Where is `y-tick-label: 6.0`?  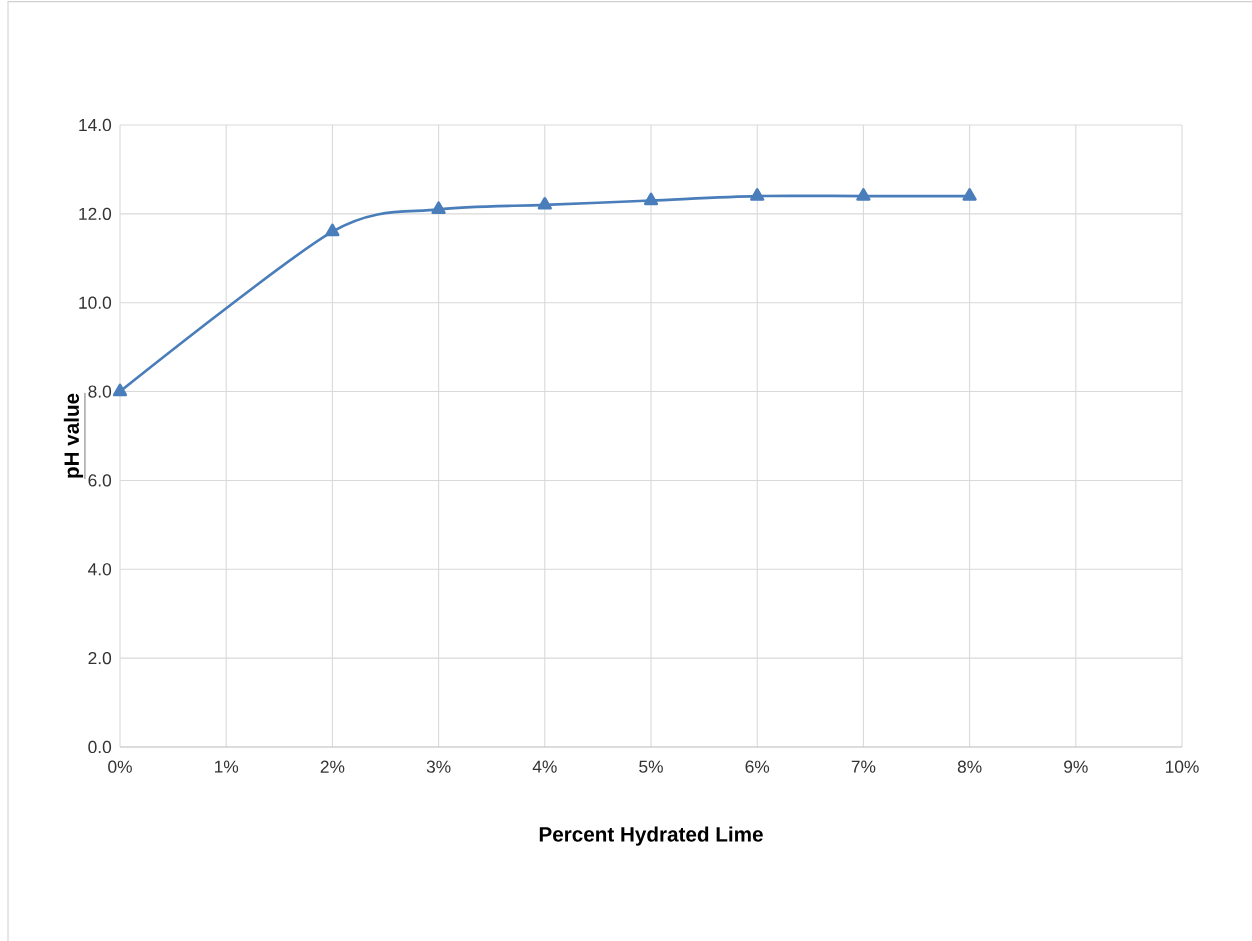 y-tick-label: 6.0 is located at coordinates (100, 480).